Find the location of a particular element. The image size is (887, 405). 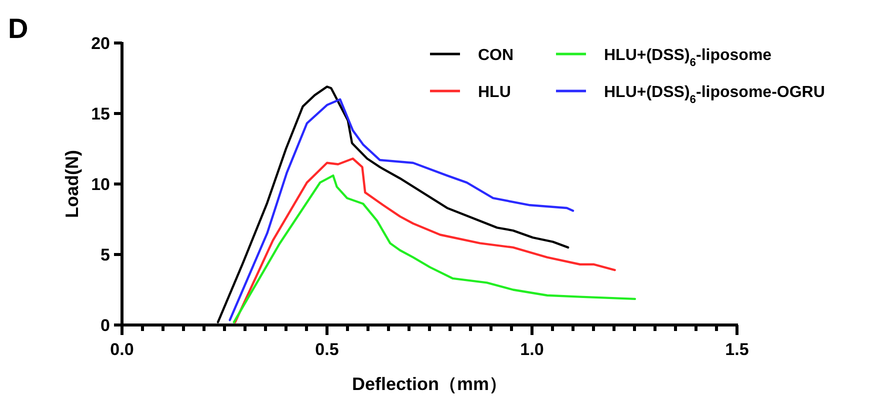

y-tick-label: 10 is located at coordinates (100, 184).